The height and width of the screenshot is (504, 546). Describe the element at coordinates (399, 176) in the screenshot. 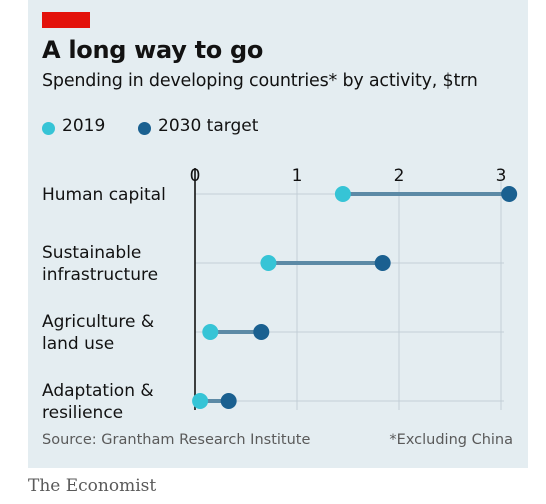

I see `x-tick-label-2: 2` at that location.